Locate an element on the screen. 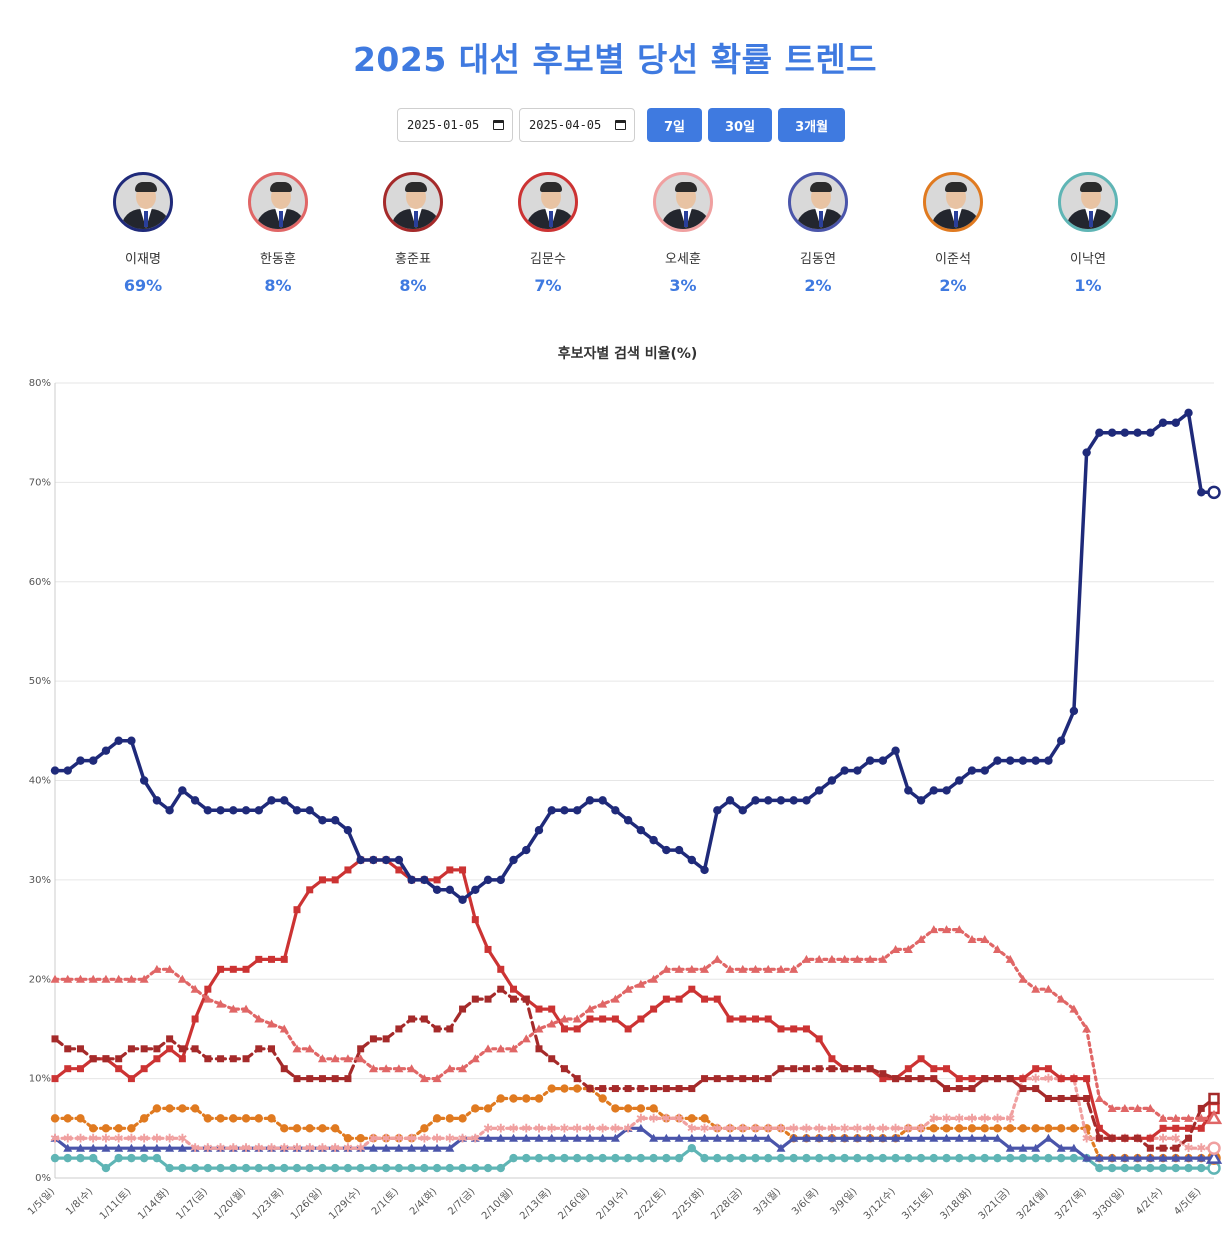 This screenshot has width=1230, height=1240. candidate-card: 한동훈 8% is located at coordinates (278, 233).